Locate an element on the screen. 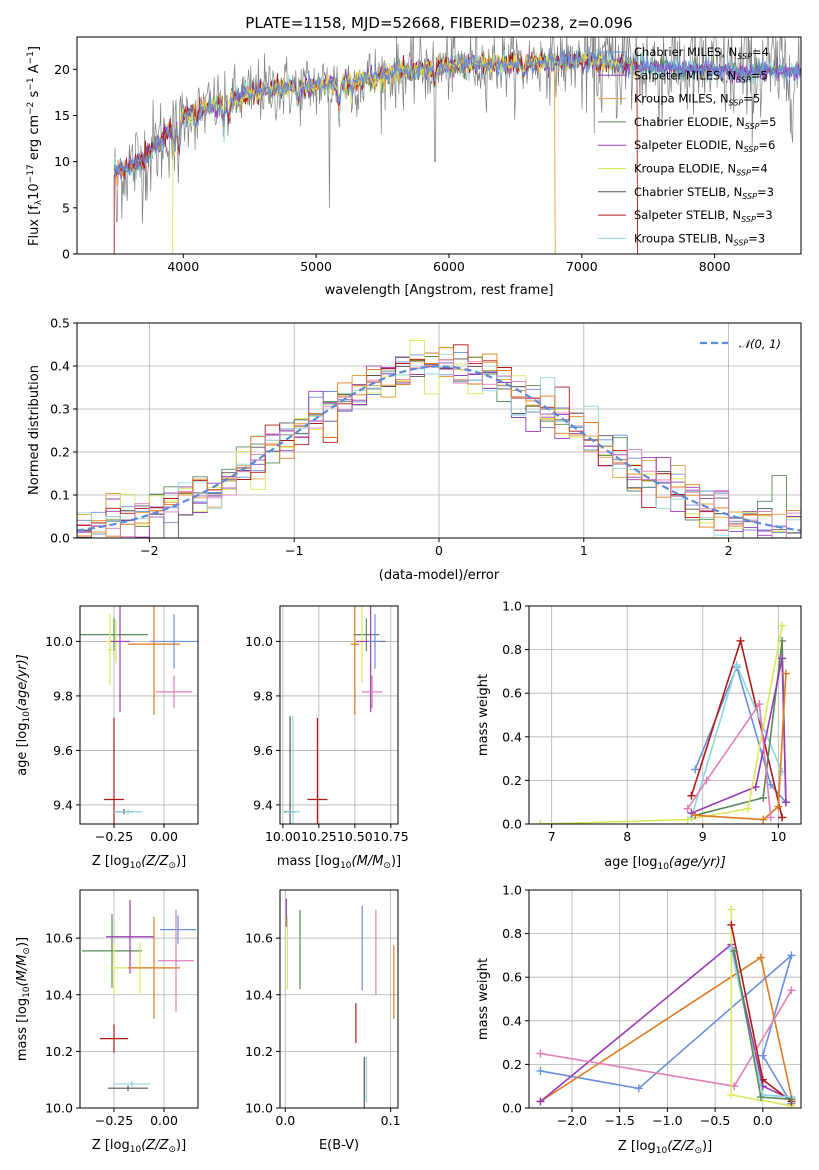 The image size is (819, 1170). marker-plus-salpeter_stelib is located at coordinates (731, 924).